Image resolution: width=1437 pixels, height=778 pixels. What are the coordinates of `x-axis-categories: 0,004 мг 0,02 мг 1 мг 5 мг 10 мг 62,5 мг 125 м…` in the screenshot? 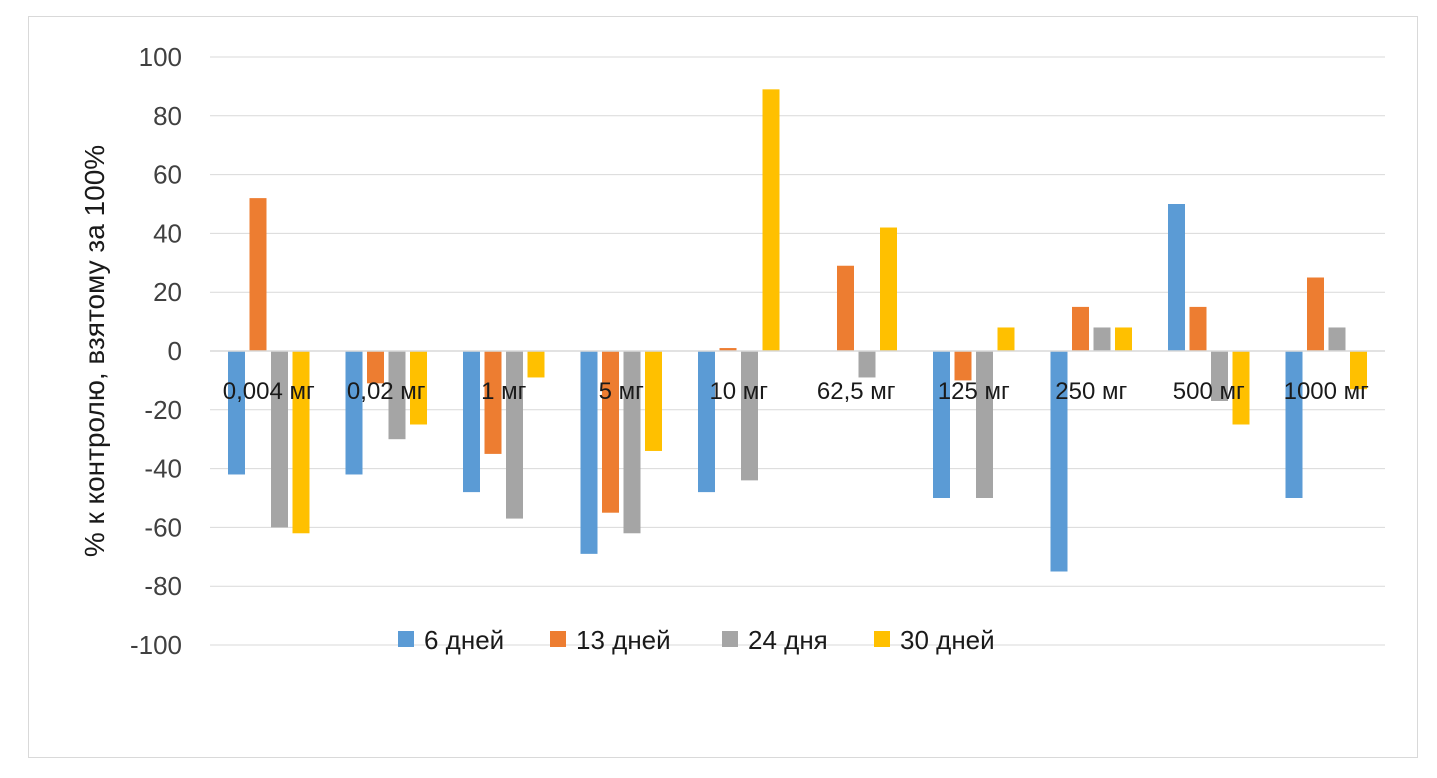 It's located at (796, 391).